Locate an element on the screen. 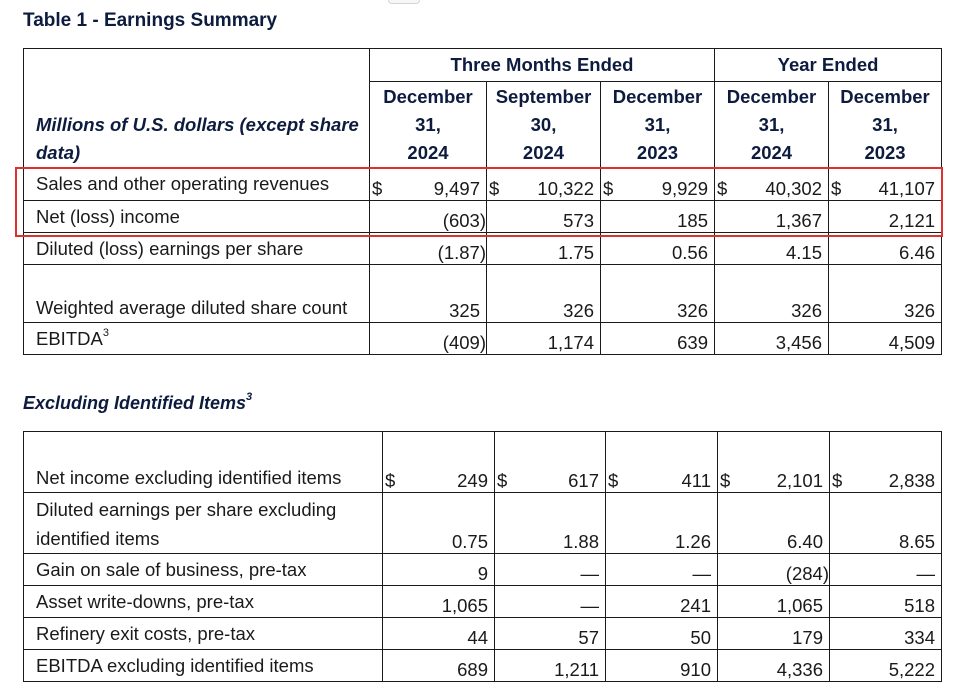  table-row: EBITDA3 (409) 1,174 639 3,456 4,509 is located at coordinates (483, 338).